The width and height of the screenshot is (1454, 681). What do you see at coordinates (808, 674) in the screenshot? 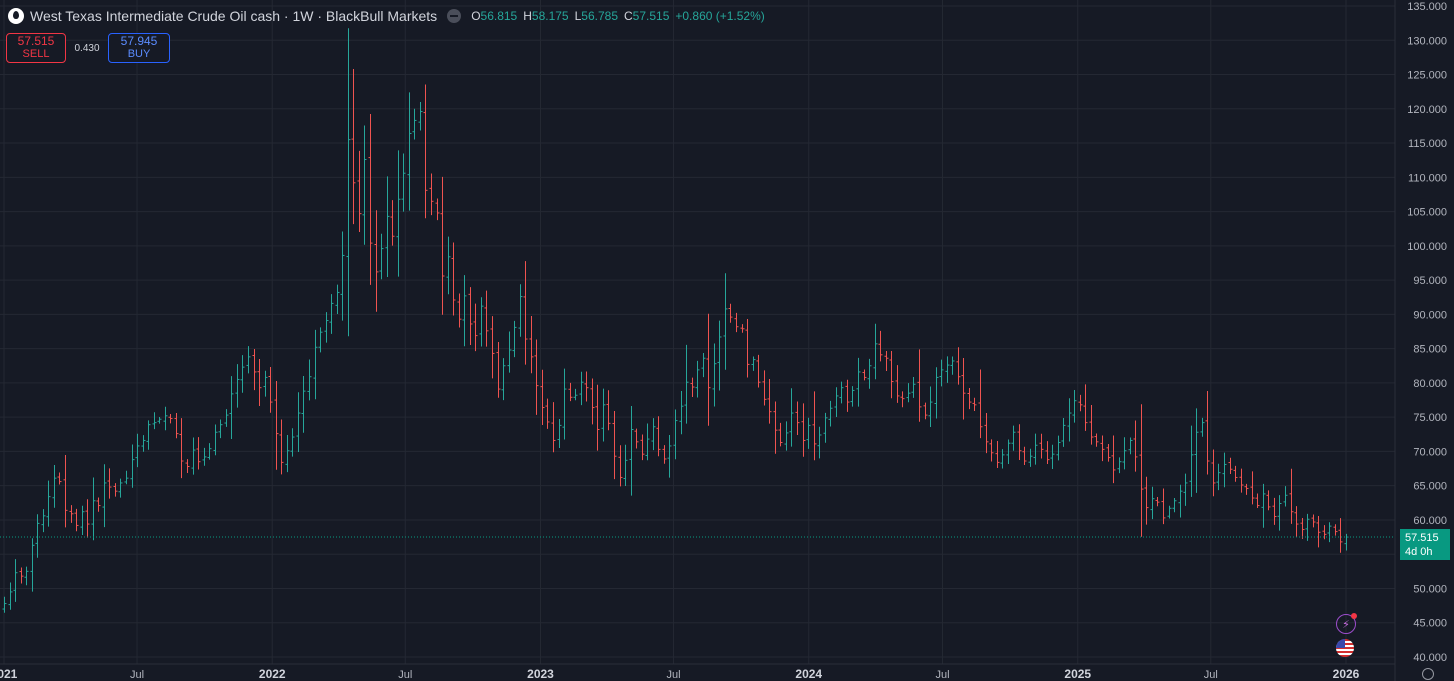
I see `x-tick-label: 2024` at bounding box center [808, 674].